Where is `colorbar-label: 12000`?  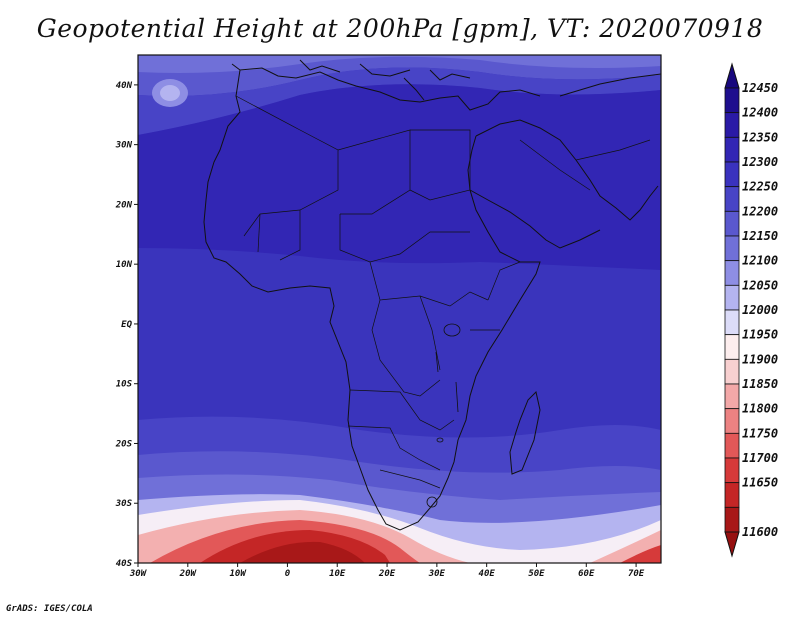 colorbar-label: 12000 is located at coordinates (760, 310).